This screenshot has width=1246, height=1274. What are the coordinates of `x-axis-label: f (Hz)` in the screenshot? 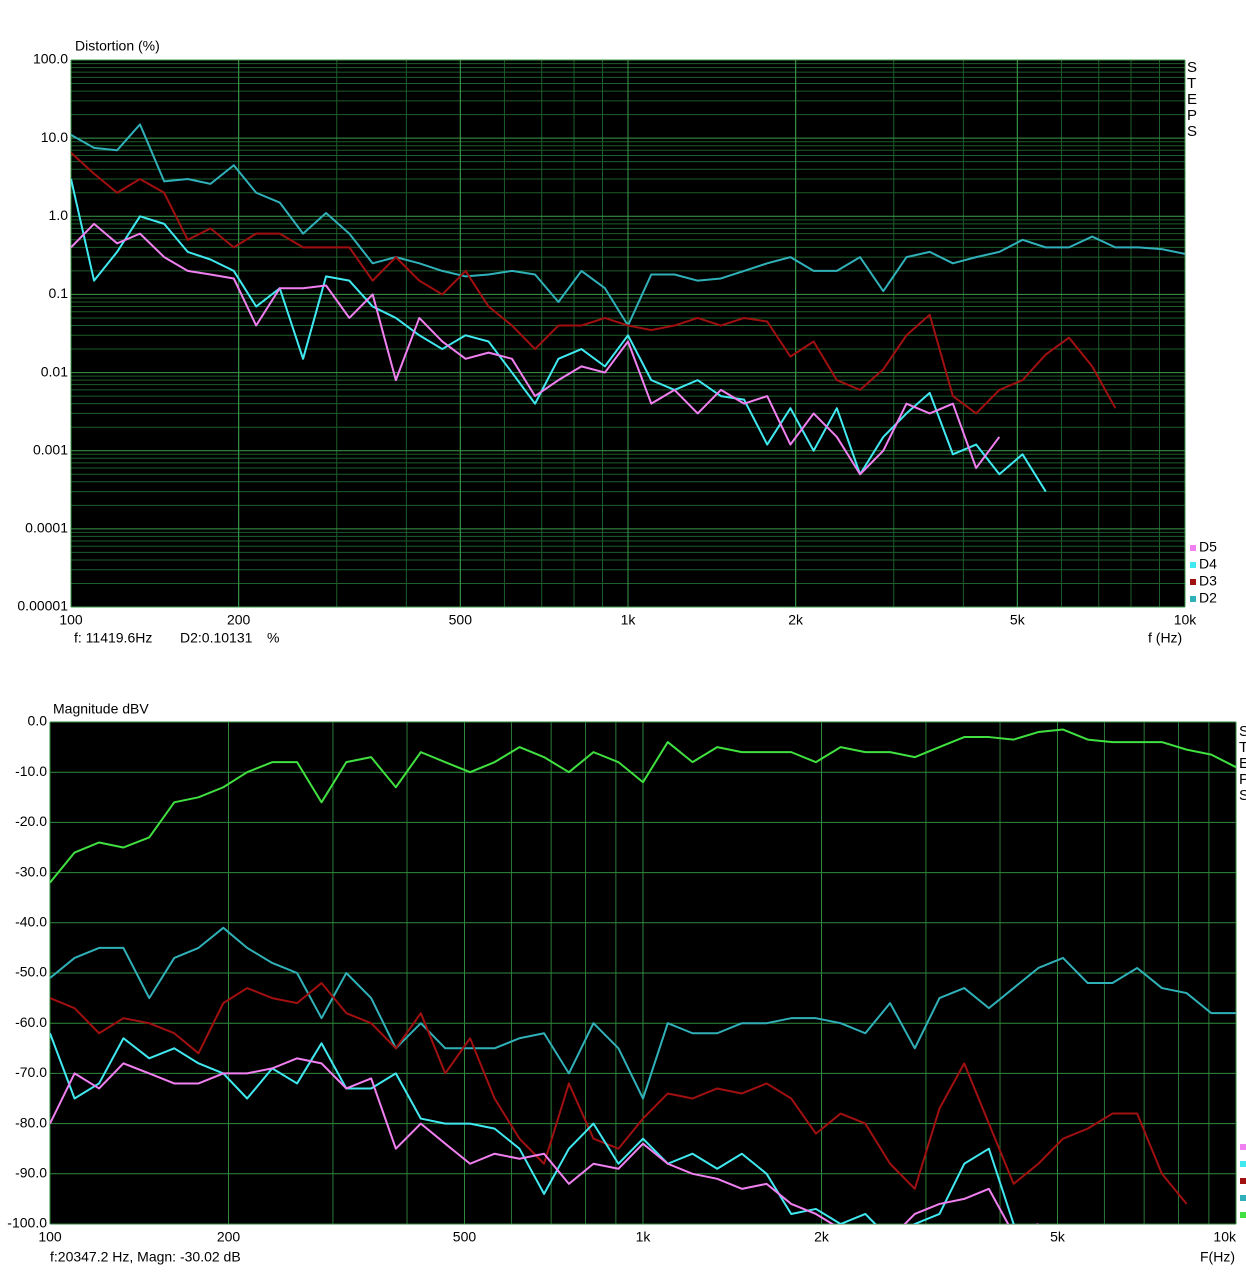 It's located at (1165, 638).